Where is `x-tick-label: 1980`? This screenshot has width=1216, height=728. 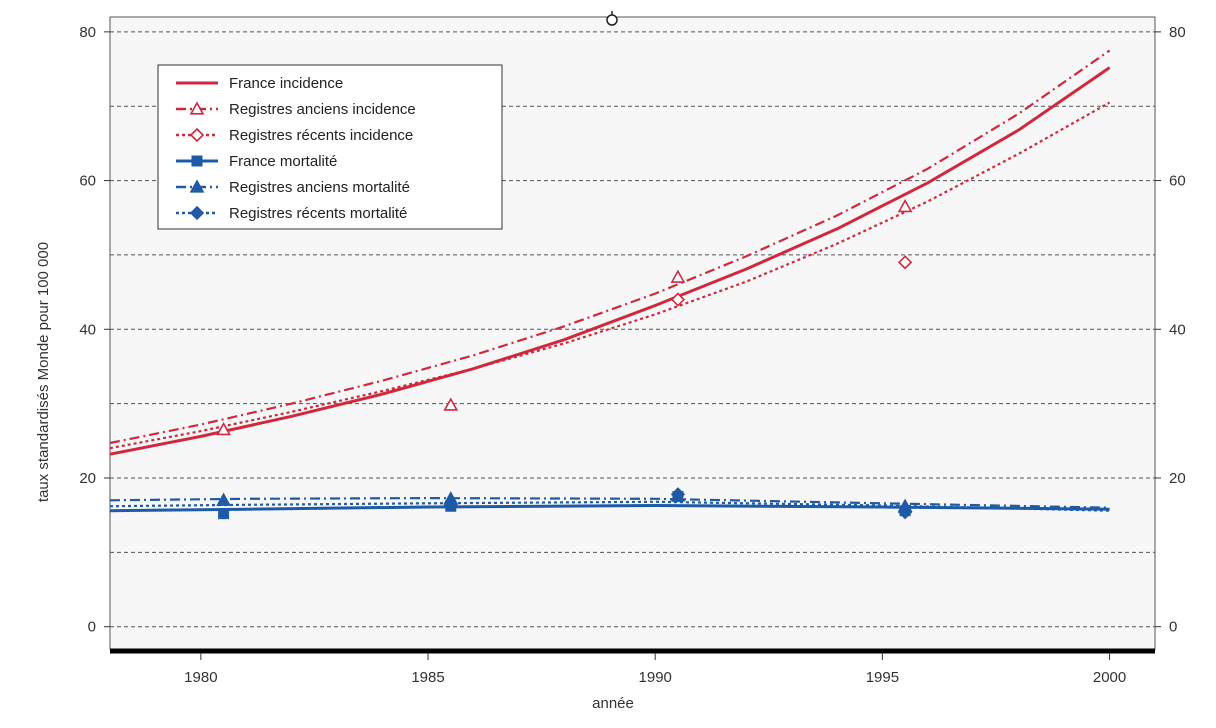 x-tick-label: 1980 is located at coordinates (200, 677).